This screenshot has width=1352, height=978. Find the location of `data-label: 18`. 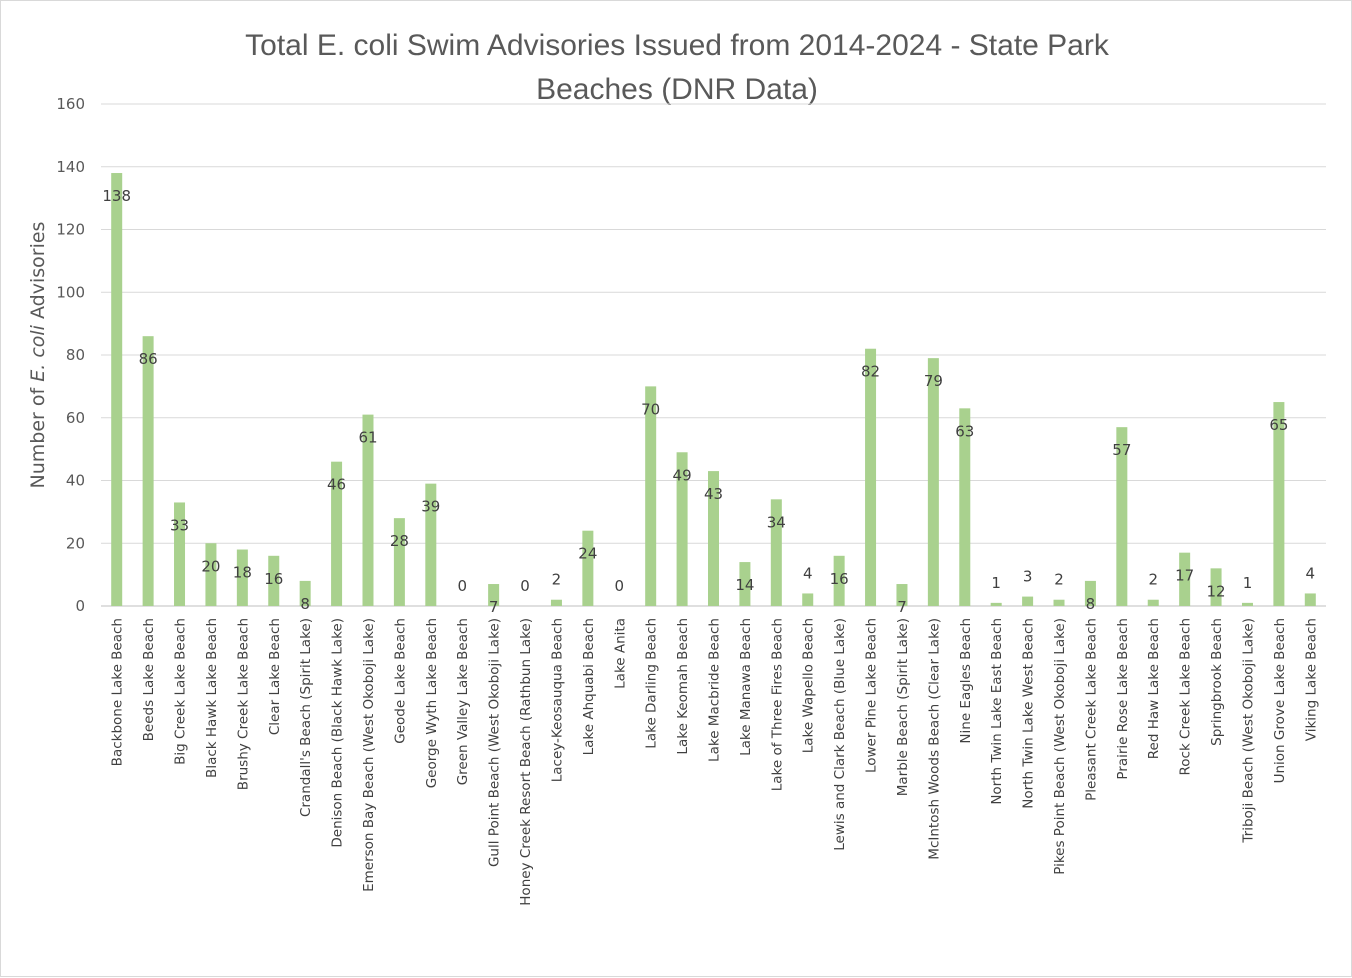

data-label: 18 is located at coordinates (242, 573).